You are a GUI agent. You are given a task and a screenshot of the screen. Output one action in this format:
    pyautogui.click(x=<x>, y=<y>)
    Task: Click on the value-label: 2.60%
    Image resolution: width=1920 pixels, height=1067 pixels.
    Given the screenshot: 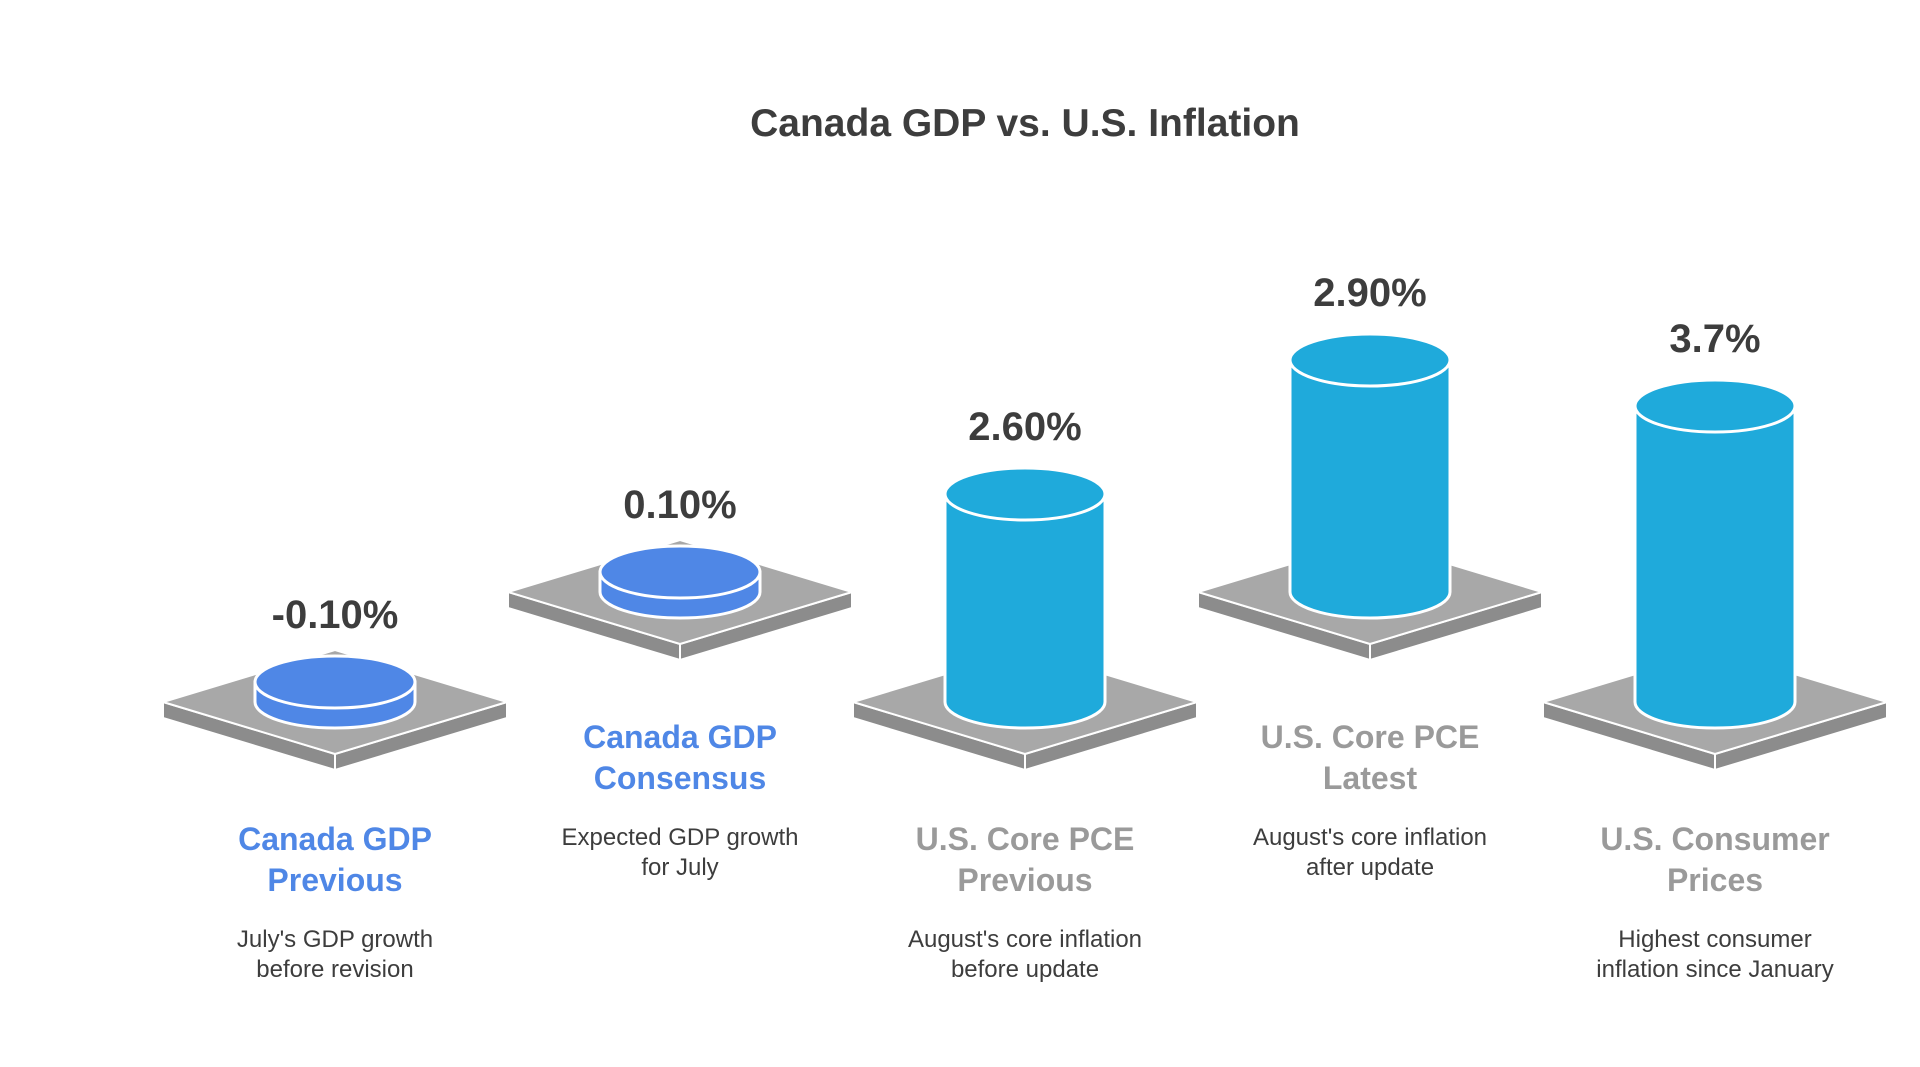 What is the action you would take?
    pyautogui.click(x=1024, y=427)
    